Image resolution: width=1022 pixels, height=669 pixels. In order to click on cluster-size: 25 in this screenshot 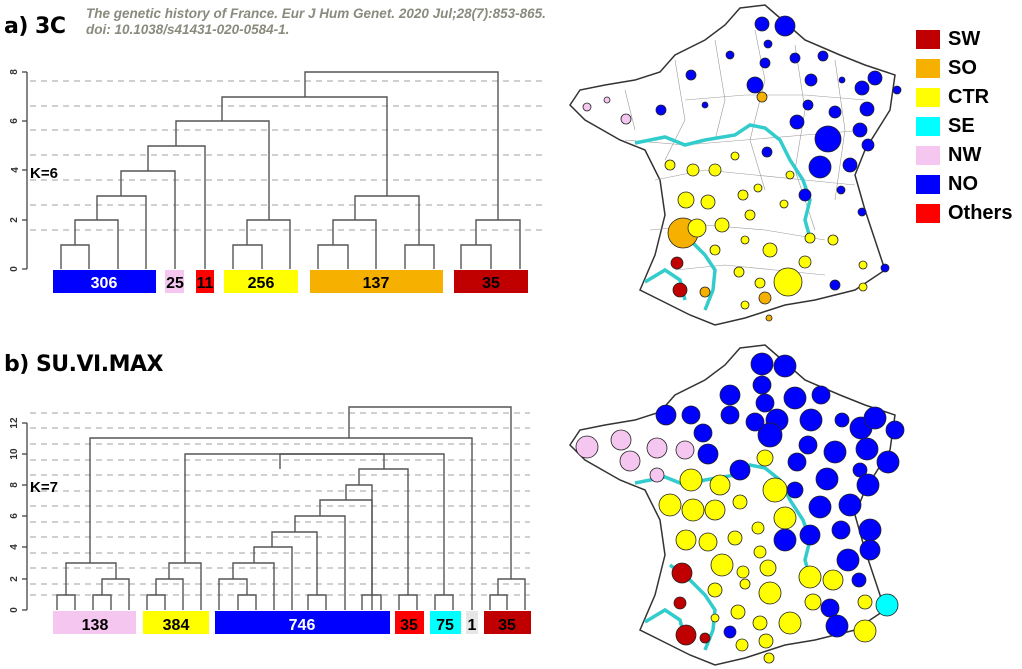, I will do `click(175, 283)`.